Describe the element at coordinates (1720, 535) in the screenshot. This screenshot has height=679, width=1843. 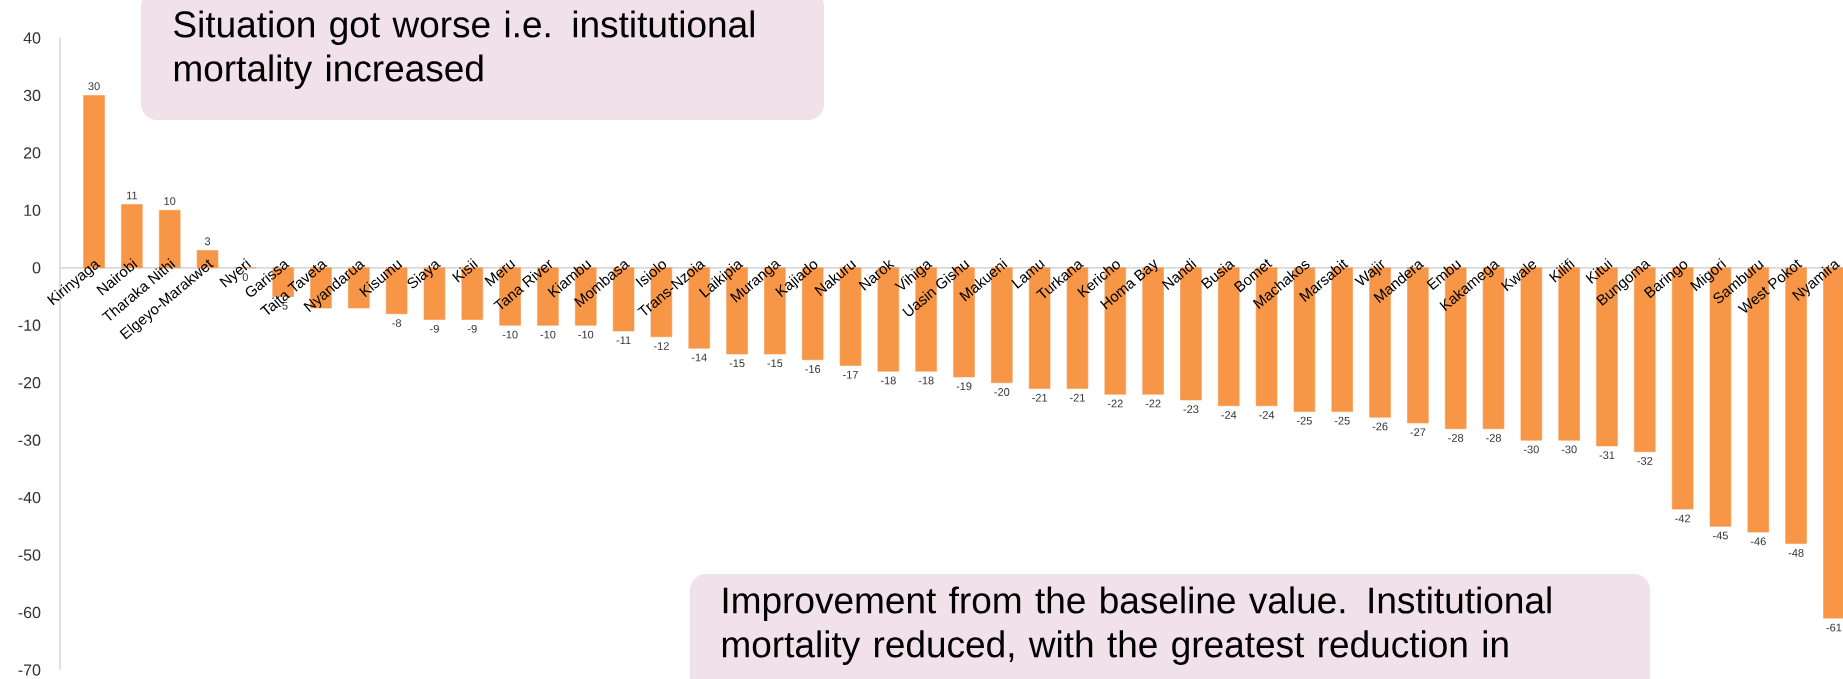
I see `data-label: -45` at that location.